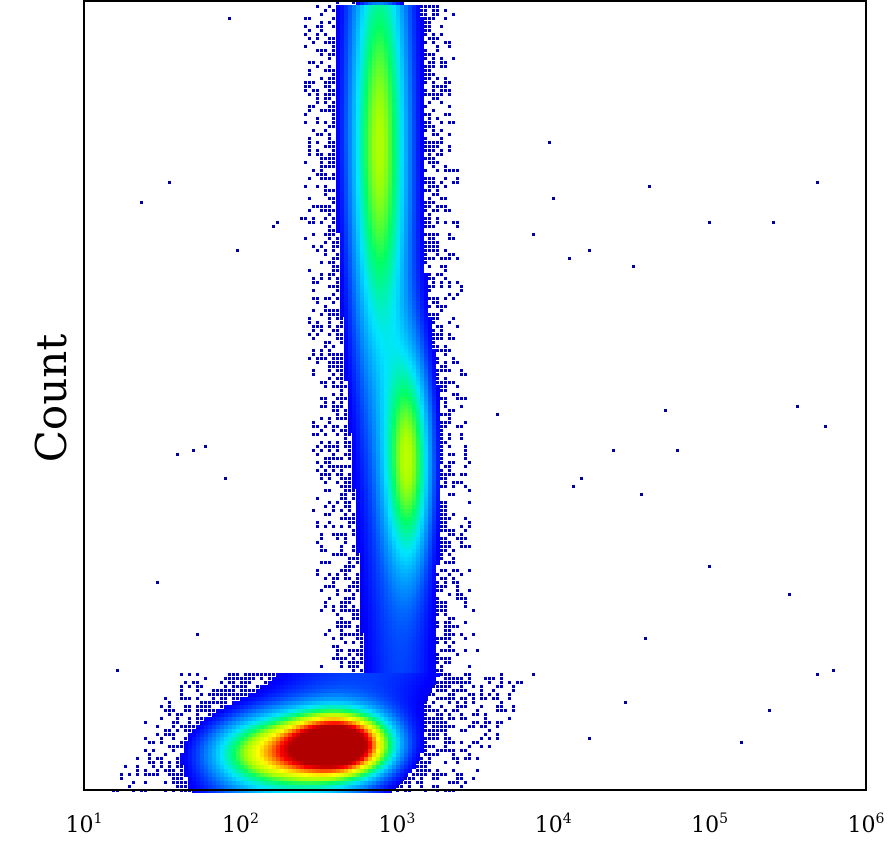 The height and width of the screenshot is (853, 893). I want to click on x-tick-label: 103, so click(396, 824).